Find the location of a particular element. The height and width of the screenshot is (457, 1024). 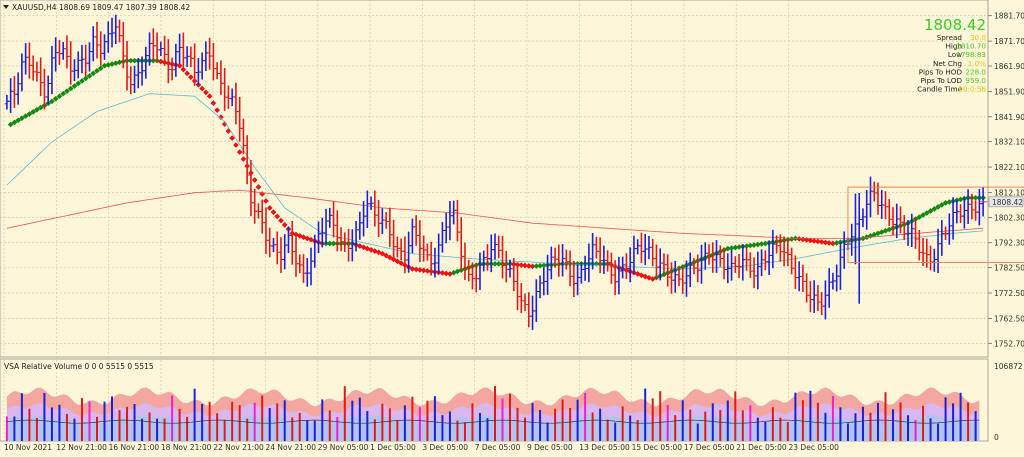

x-tick-label: 10 Nov 2021 is located at coordinates (28, 447).